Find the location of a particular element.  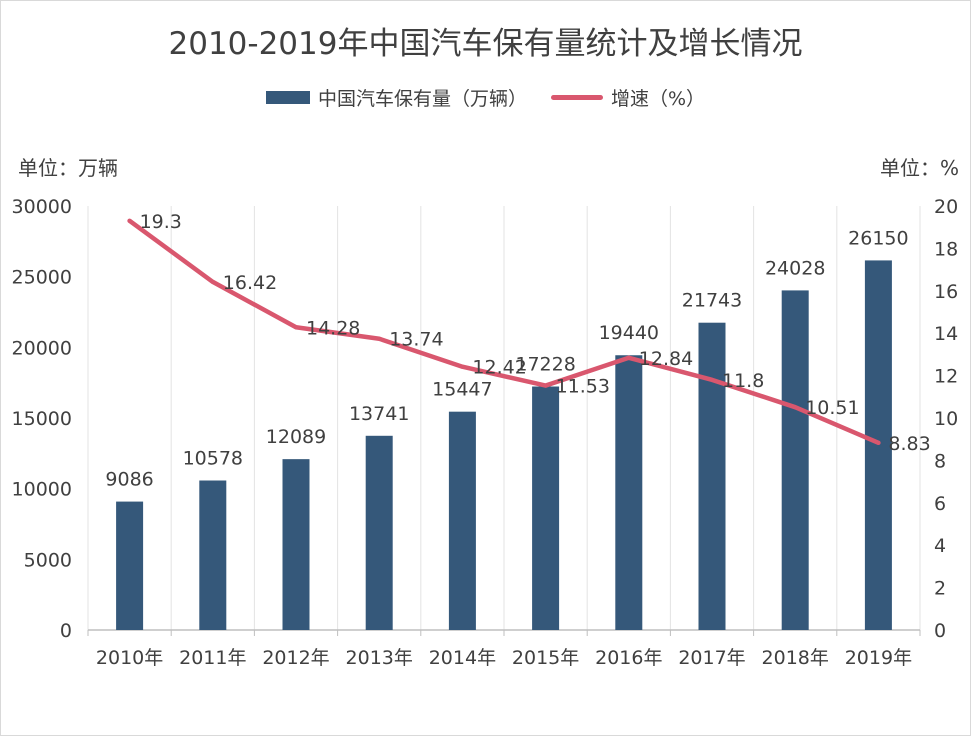

left-axis-tick-label: 30000 is located at coordinates (42, 207).